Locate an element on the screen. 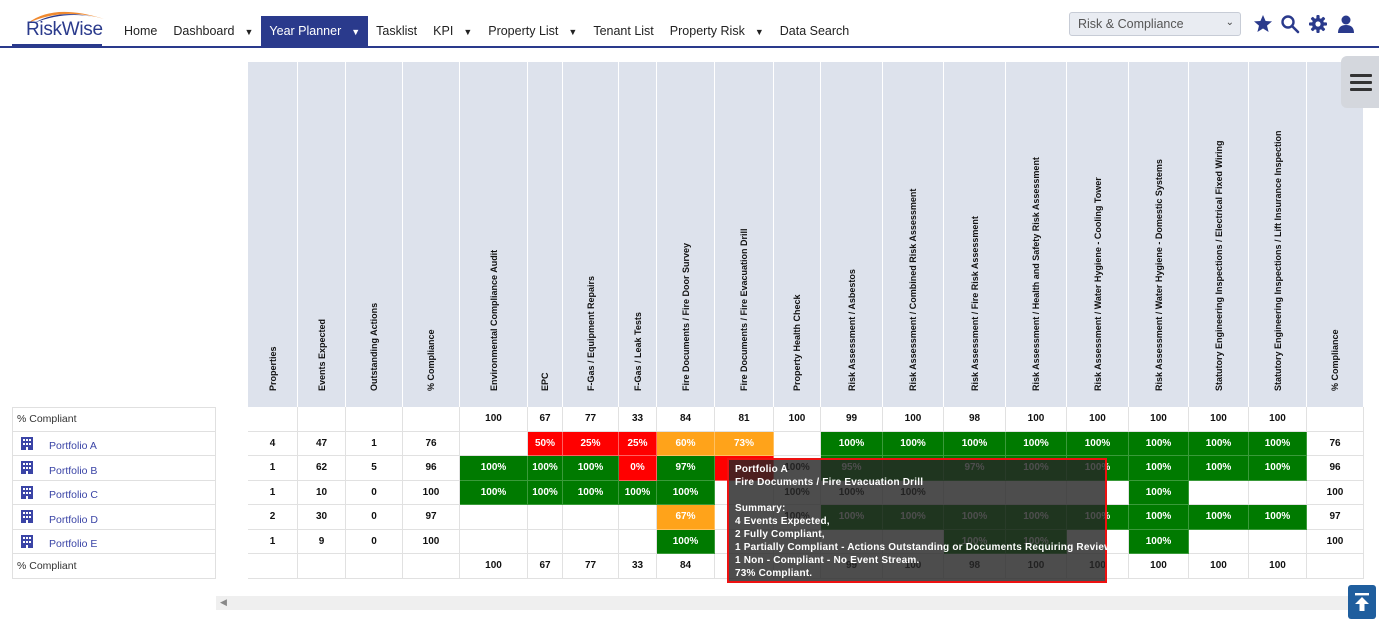  nav-item-year-planner: Year Planner ▼ is located at coordinates (315, 31).